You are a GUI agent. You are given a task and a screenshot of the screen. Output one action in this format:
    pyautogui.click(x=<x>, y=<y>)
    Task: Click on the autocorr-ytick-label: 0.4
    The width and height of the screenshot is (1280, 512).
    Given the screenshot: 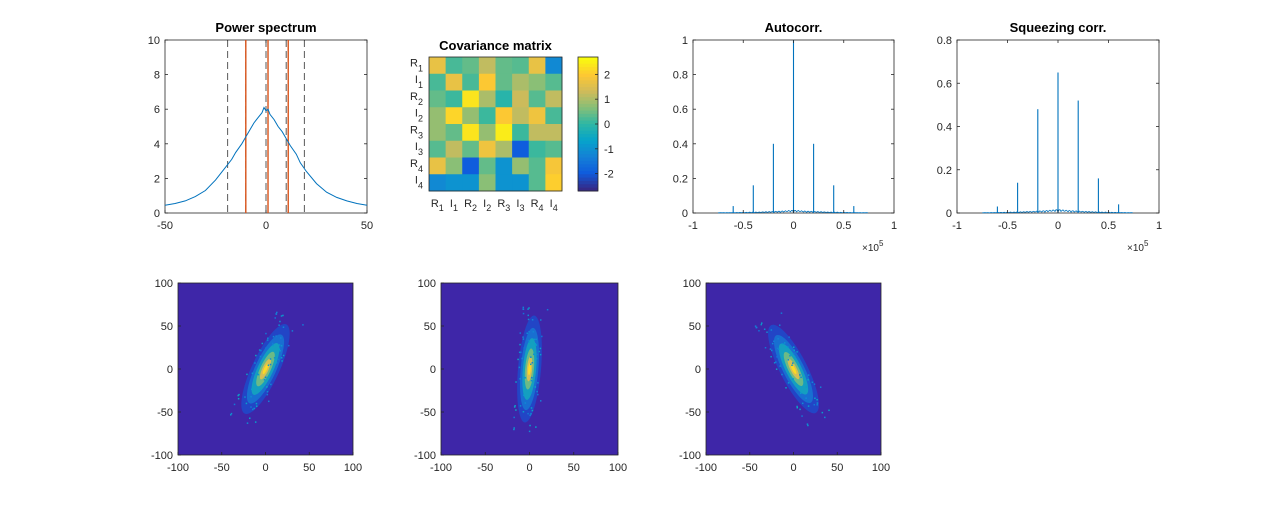 What is the action you would take?
    pyautogui.click(x=680, y=145)
    